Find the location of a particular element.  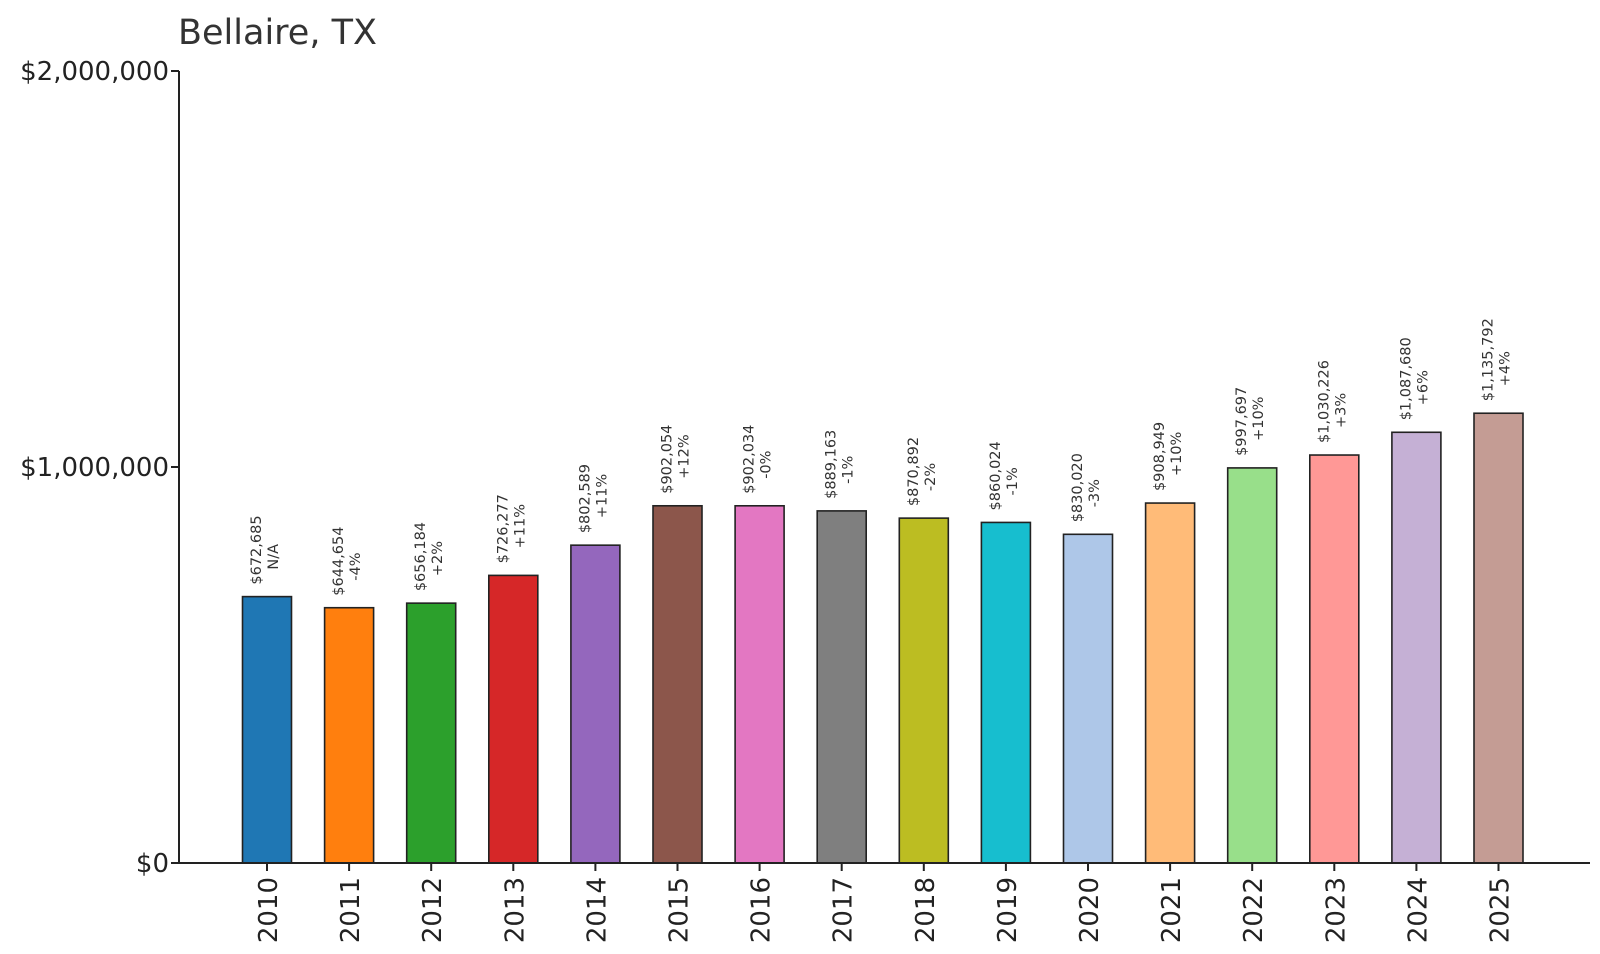

y-tick-label: $2,000,000 is located at coordinates (94, 72).